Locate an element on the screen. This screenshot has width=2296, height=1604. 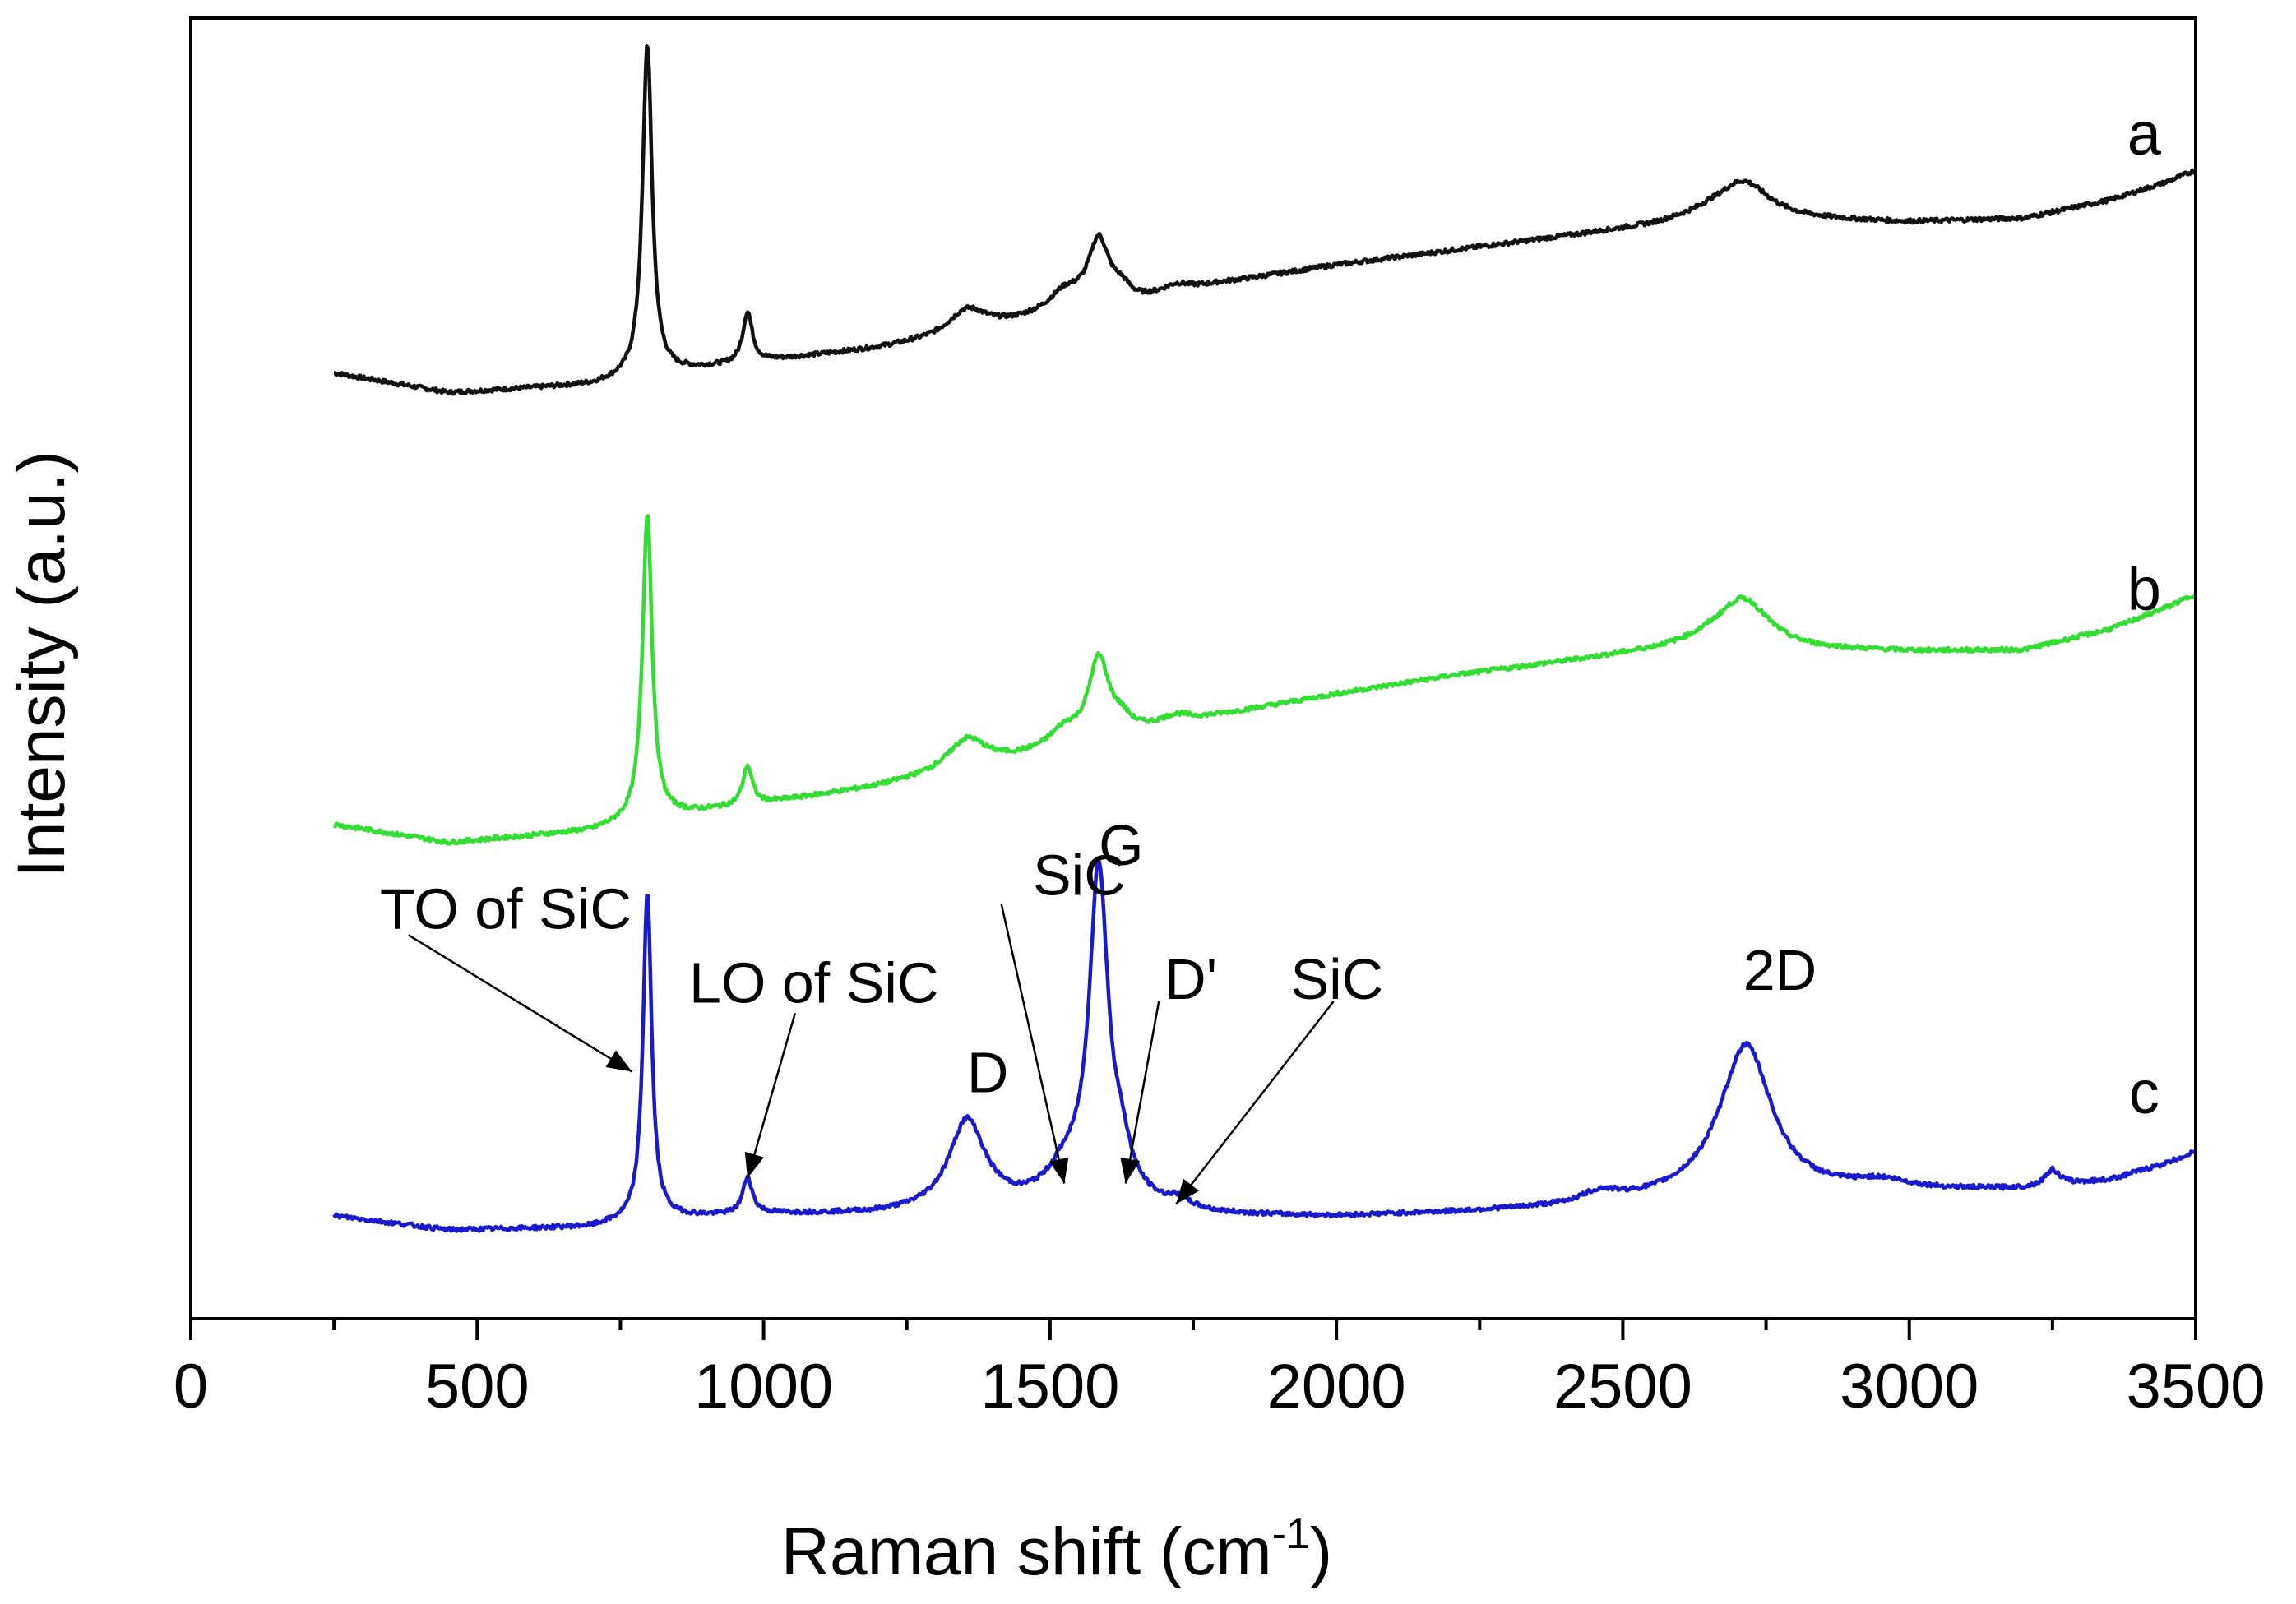
series-label-a: a is located at coordinates (2144, 133).